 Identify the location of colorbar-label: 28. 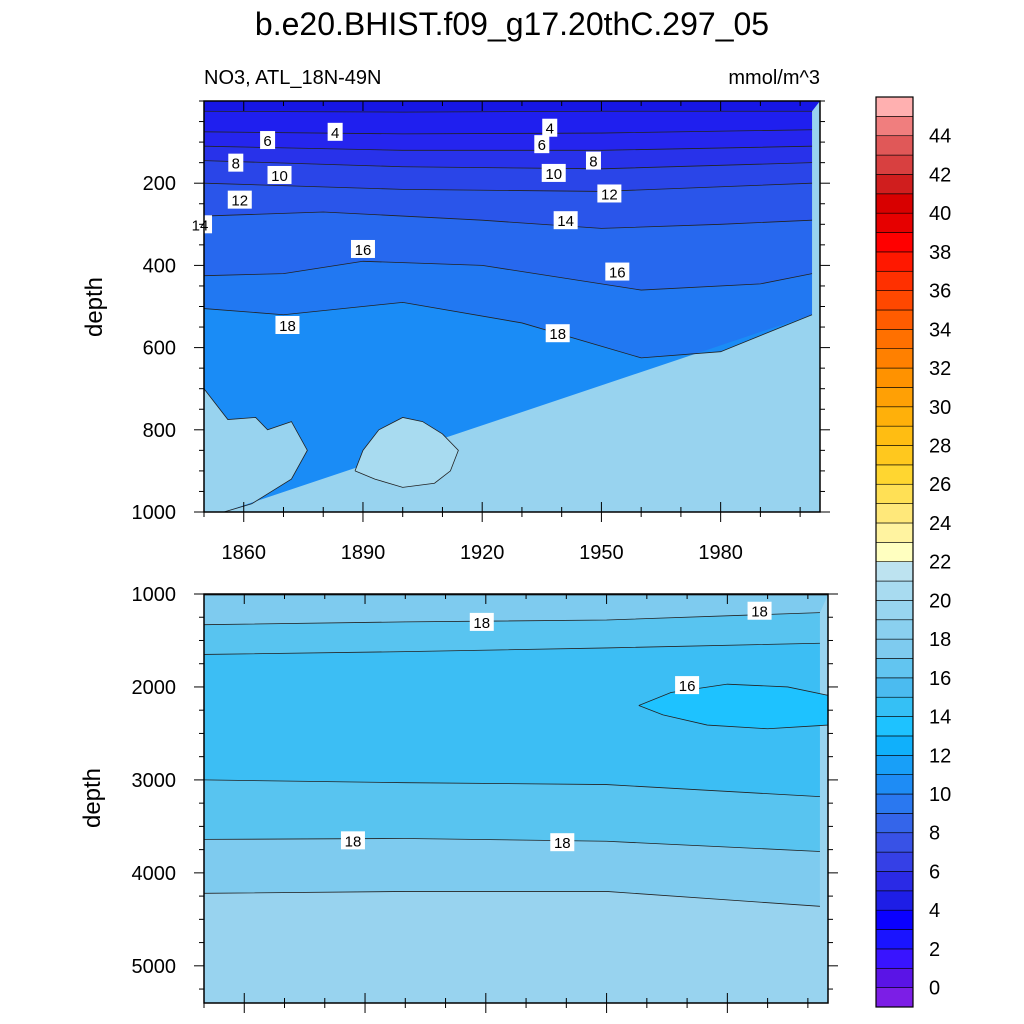
(940, 447).